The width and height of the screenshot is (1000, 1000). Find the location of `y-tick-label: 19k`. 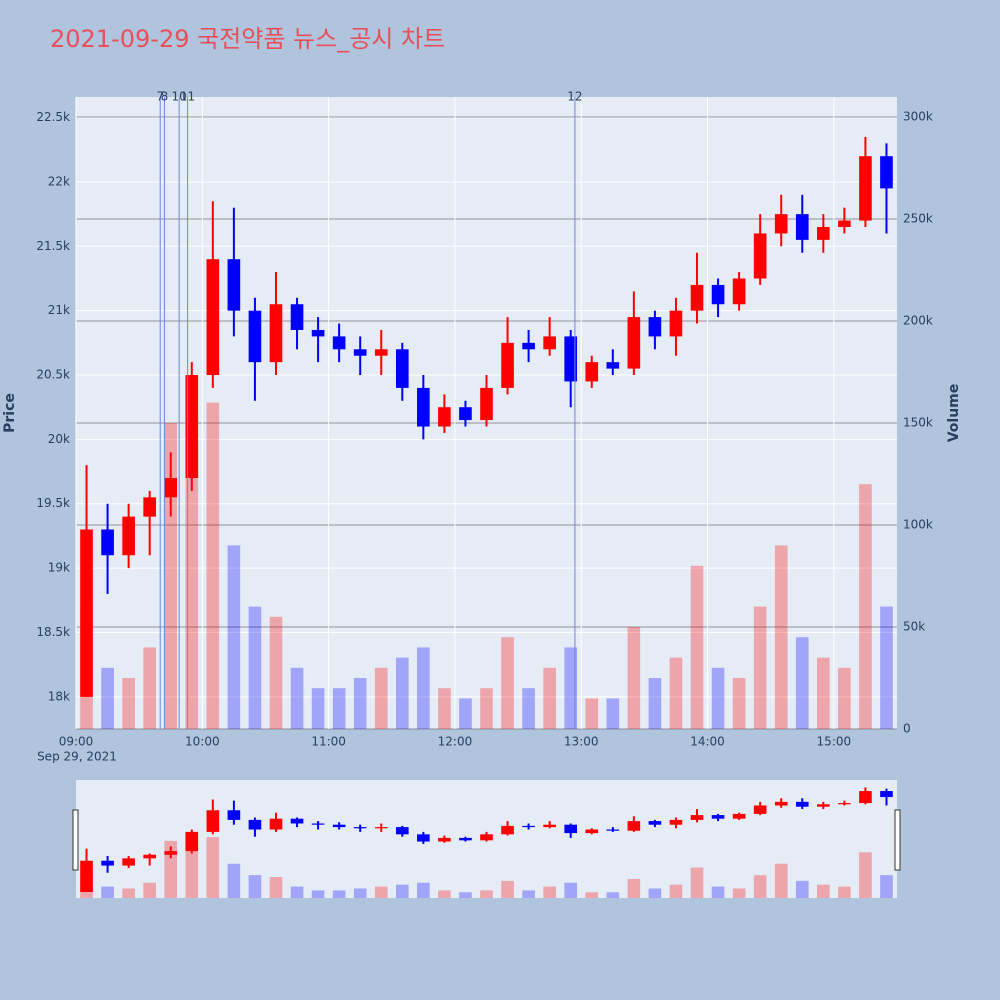

y-tick-label: 19k is located at coordinates (59, 568).